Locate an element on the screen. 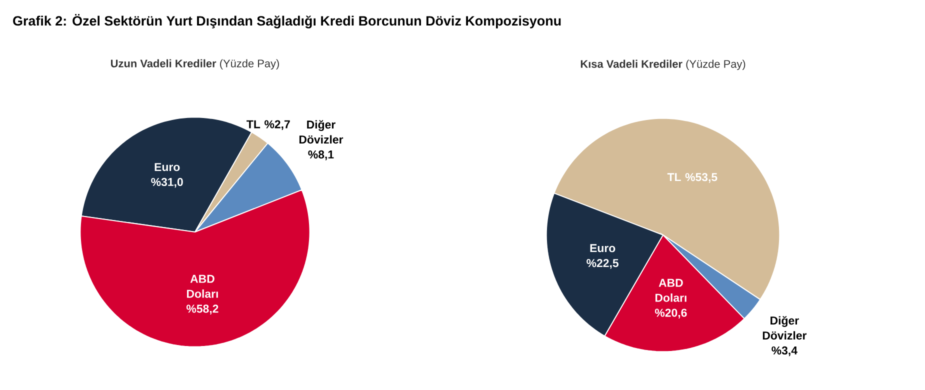 The width and height of the screenshot is (925, 390). data-label: %2,7 is located at coordinates (277, 125).